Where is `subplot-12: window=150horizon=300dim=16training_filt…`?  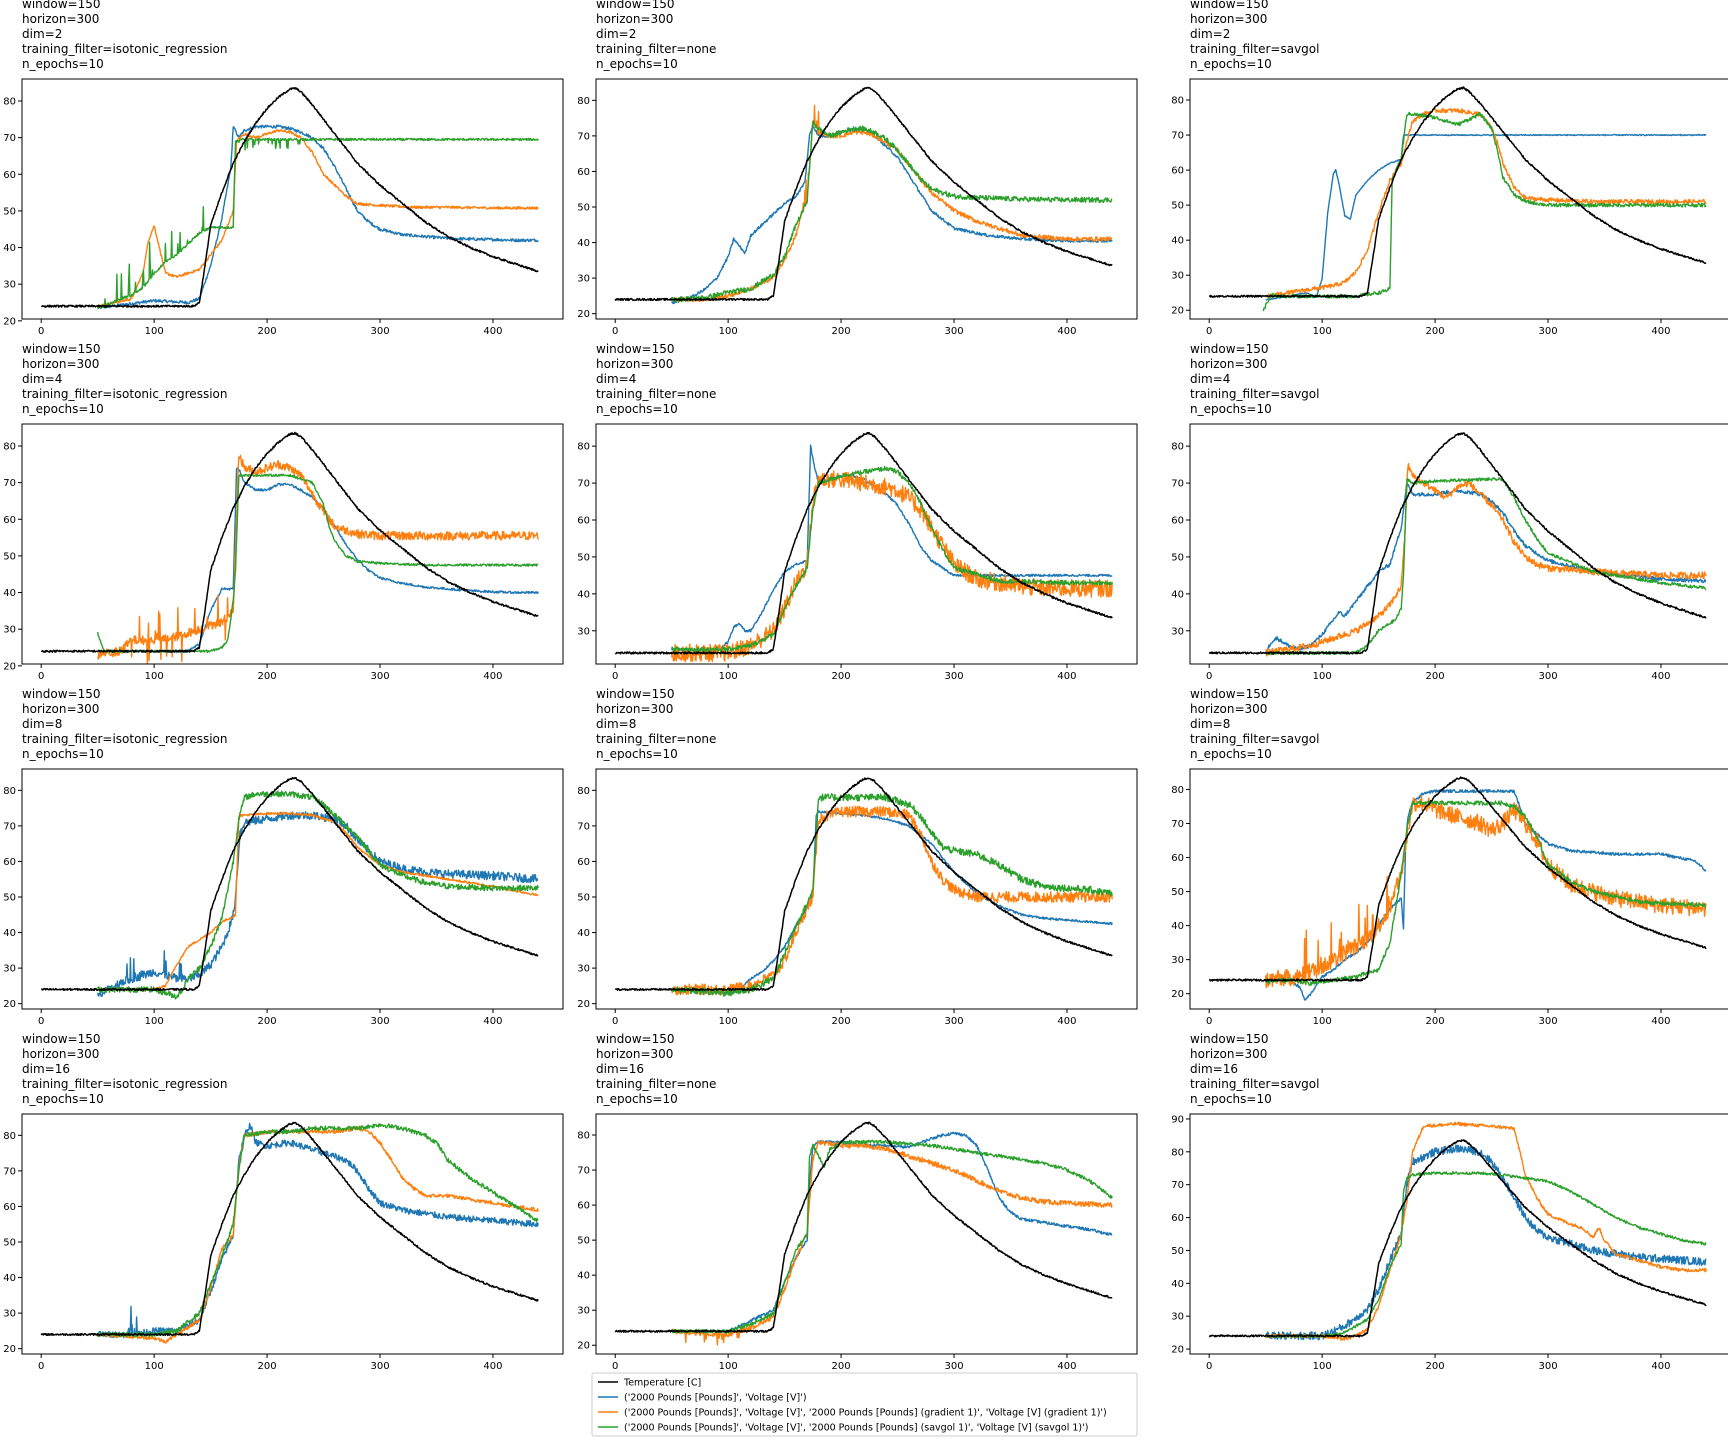 subplot-12: window=150horizon=300dim=16training_filt… is located at coordinates (1449, 1202).